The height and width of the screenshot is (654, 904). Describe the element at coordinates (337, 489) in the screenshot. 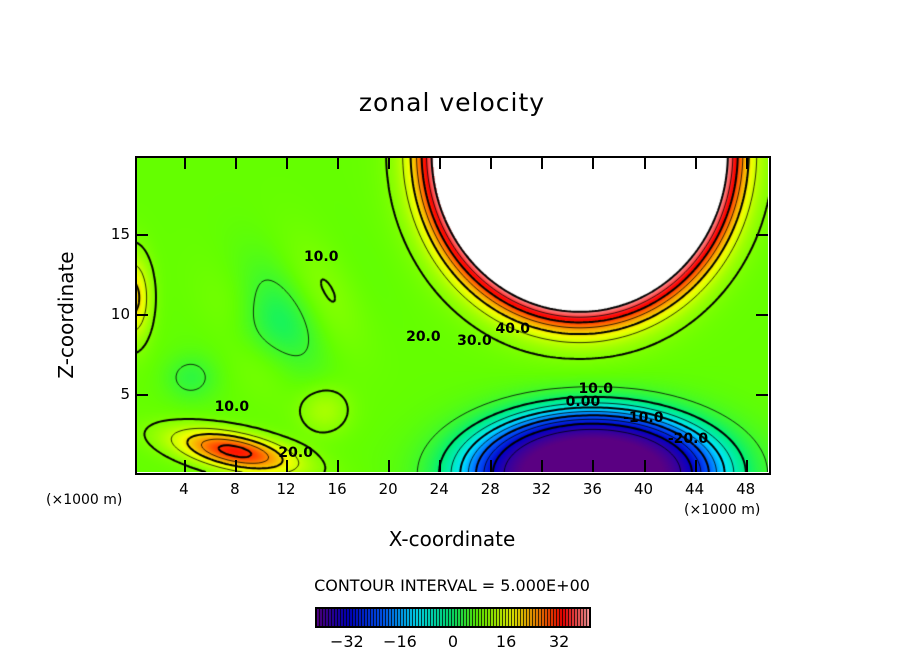

I see `x-tick-label: 16` at that location.